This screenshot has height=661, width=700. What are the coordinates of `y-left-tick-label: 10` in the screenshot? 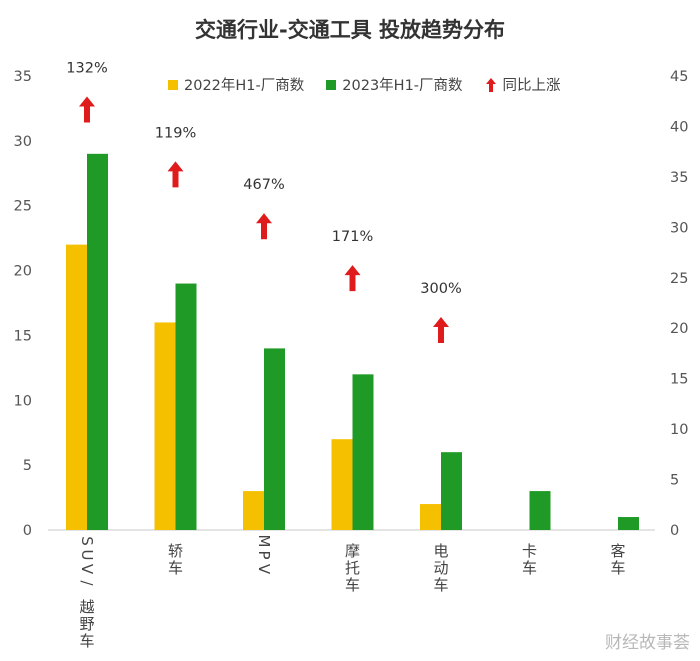 It's located at (23, 401).